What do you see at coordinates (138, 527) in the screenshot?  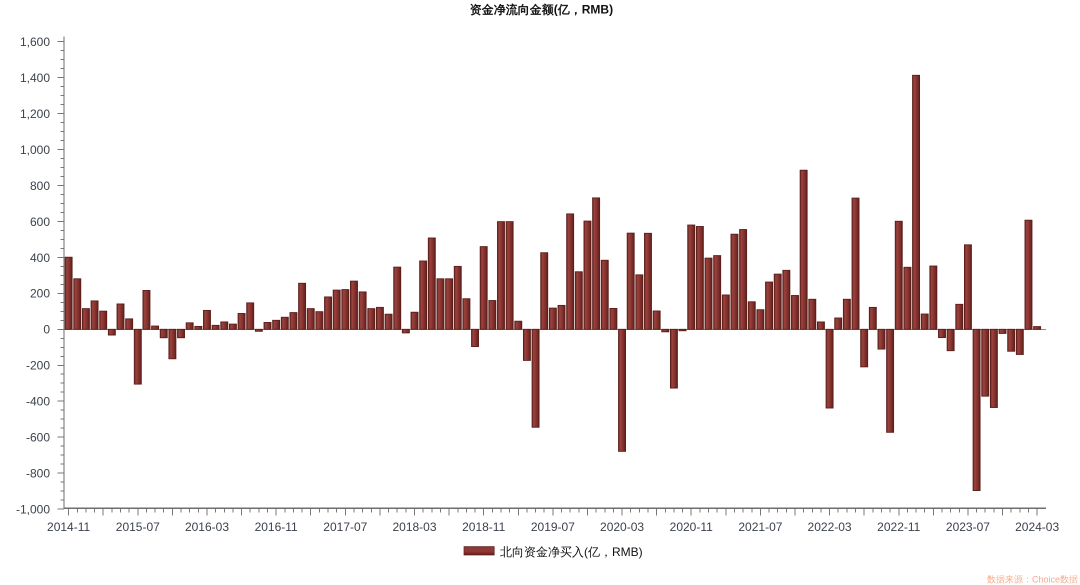 I see `svg-text: 2015-07` at bounding box center [138, 527].